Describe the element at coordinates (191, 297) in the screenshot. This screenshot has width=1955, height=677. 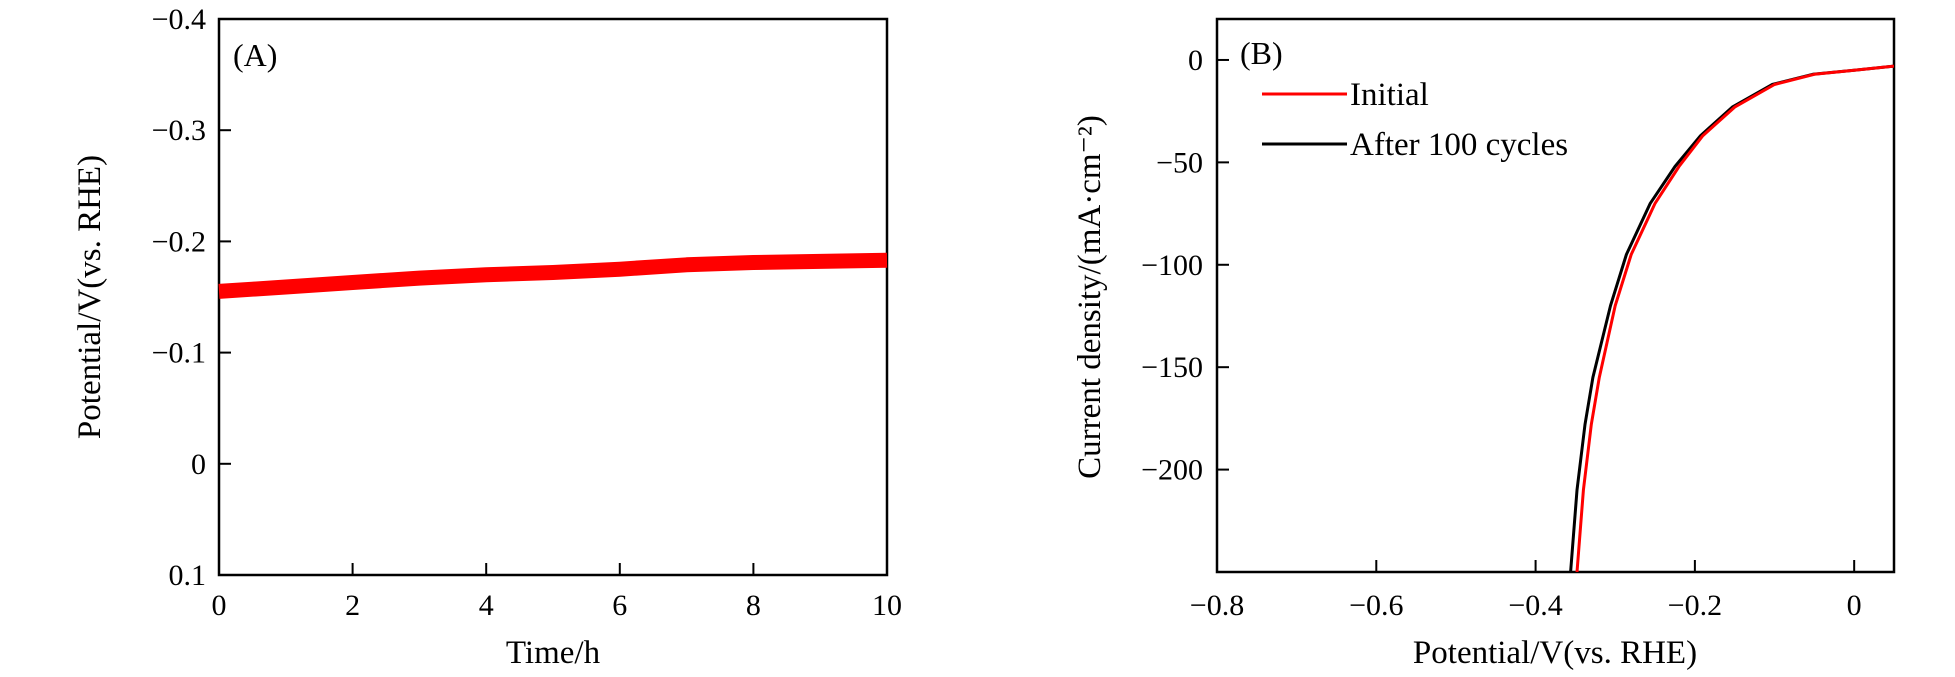
I see `chart-a-y-ticks: 0.1 0 −0.1 −0.2 −0.3 −0.4` at that location.